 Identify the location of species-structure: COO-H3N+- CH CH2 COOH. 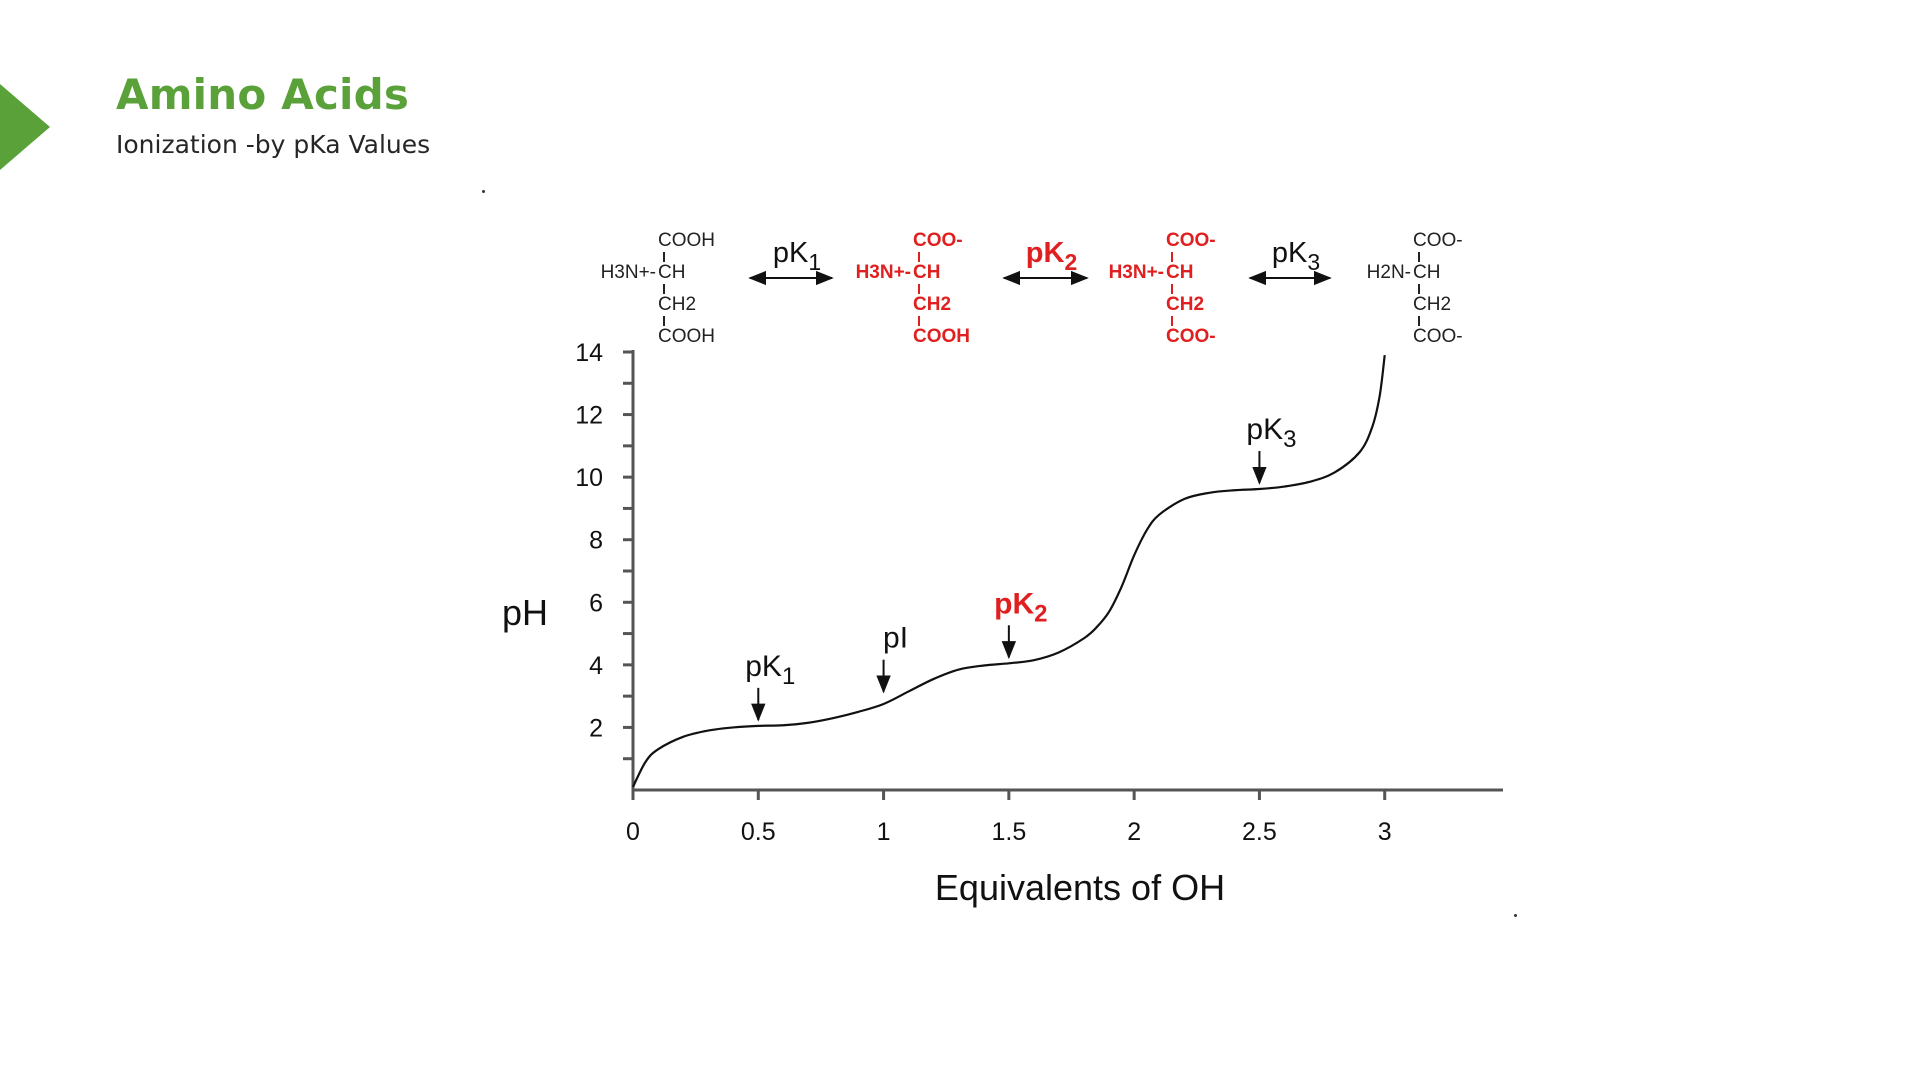
(913, 288).